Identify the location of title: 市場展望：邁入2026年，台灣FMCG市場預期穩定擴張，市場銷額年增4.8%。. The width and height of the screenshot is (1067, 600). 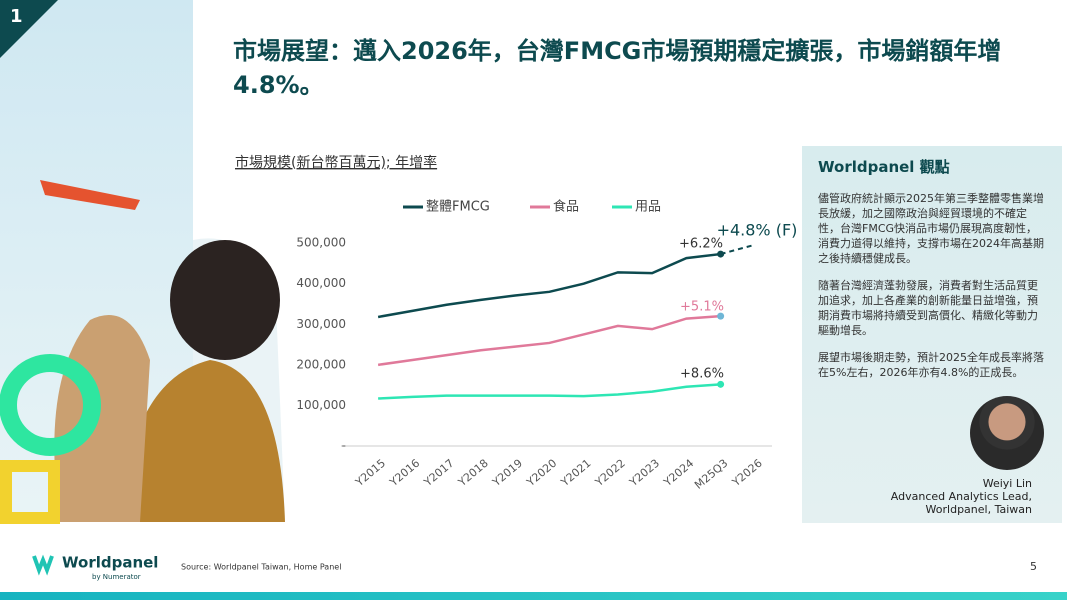
(617, 68).